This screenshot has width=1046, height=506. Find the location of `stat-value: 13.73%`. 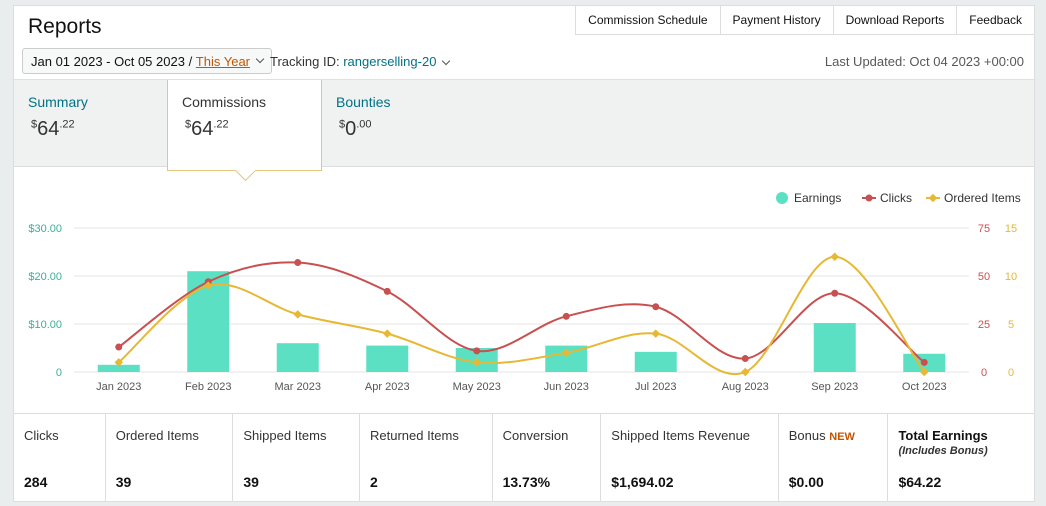

stat-value: 13.73% is located at coordinates (526, 482).